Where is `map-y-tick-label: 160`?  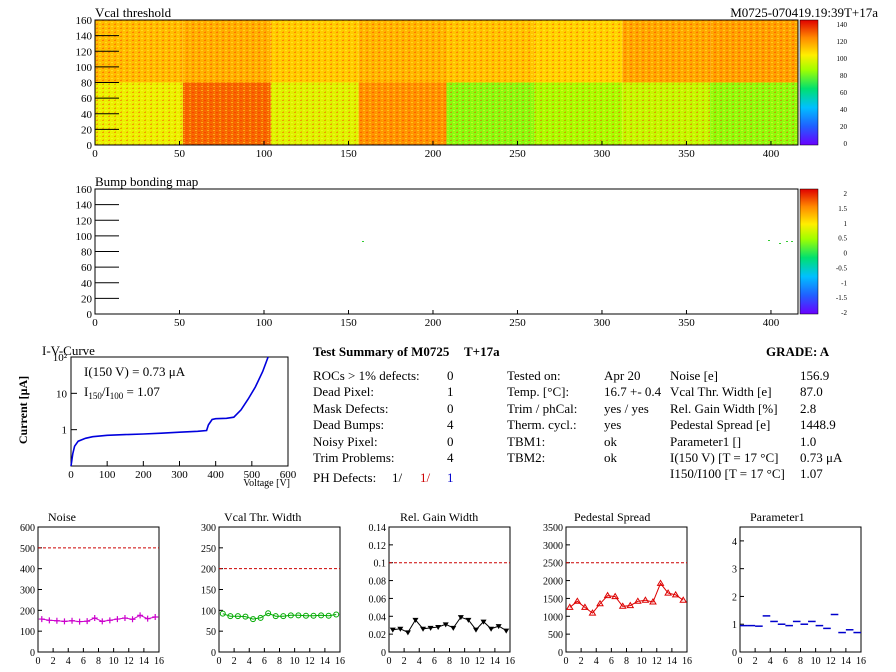
map-y-tick-label: 160 is located at coordinates (84, 190).